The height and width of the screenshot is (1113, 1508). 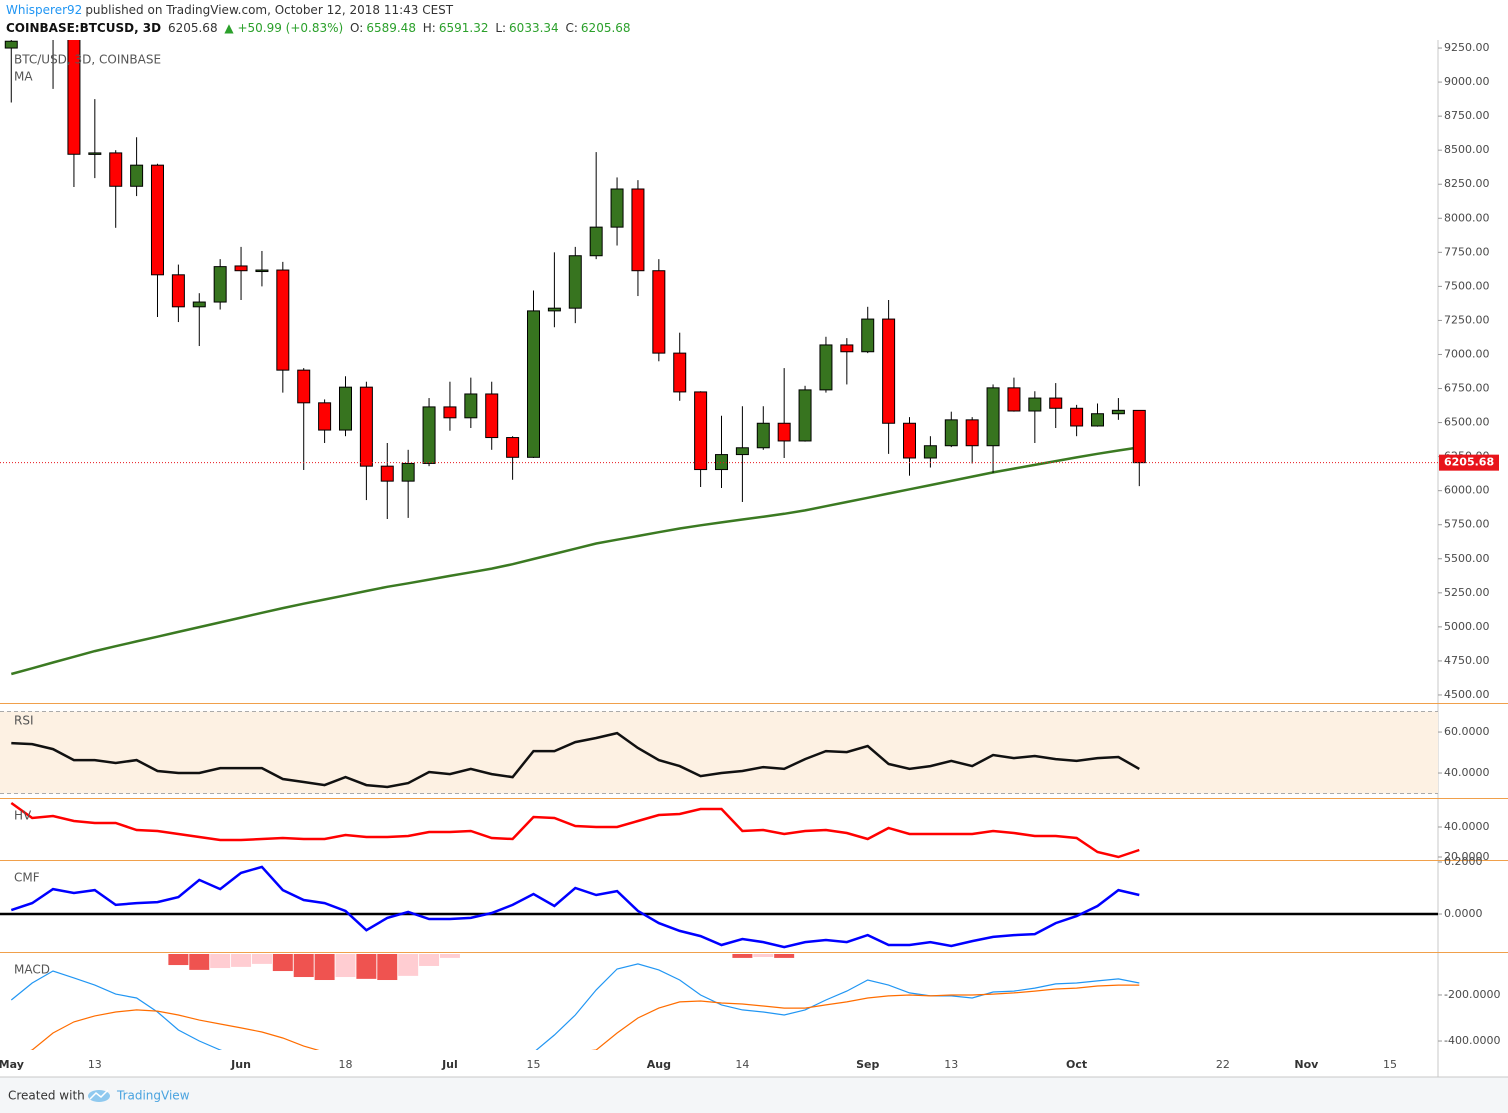 What do you see at coordinates (571, 28) in the screenshot?
I see `close-label: C:` at bounding box center [571, 28].